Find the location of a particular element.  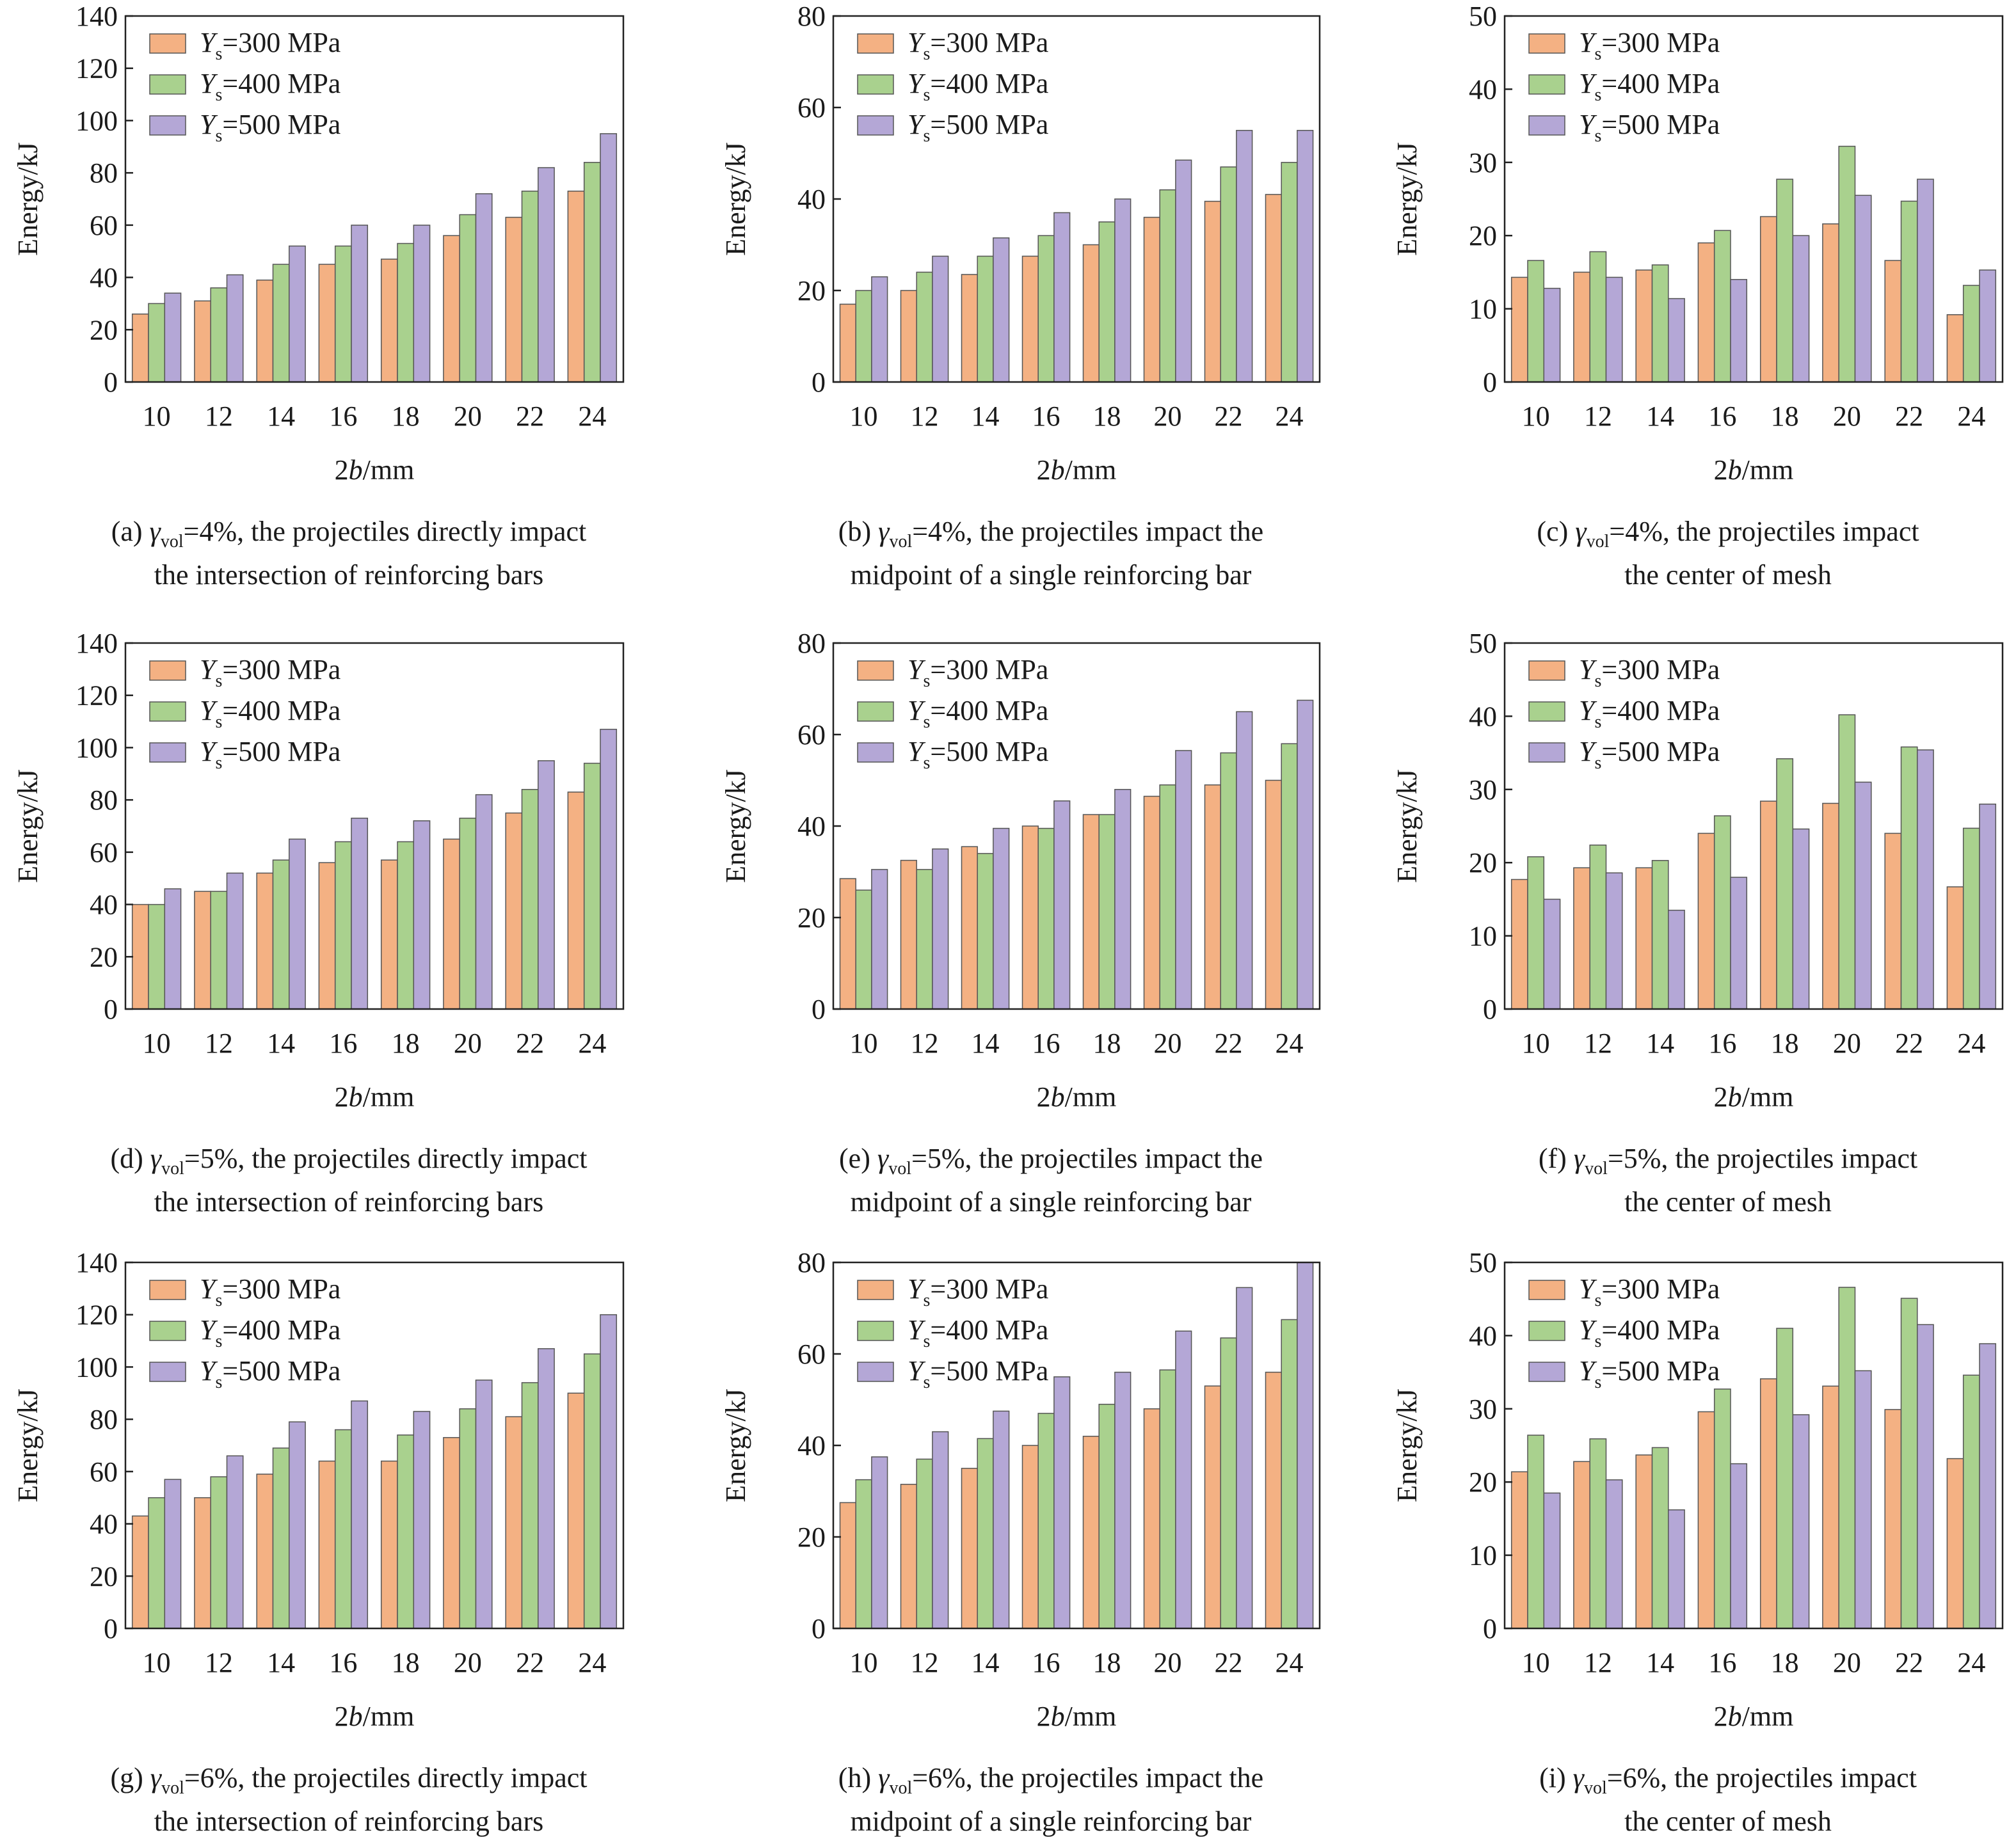

y-tick-label: 100 is located at coordinates (97, 747).